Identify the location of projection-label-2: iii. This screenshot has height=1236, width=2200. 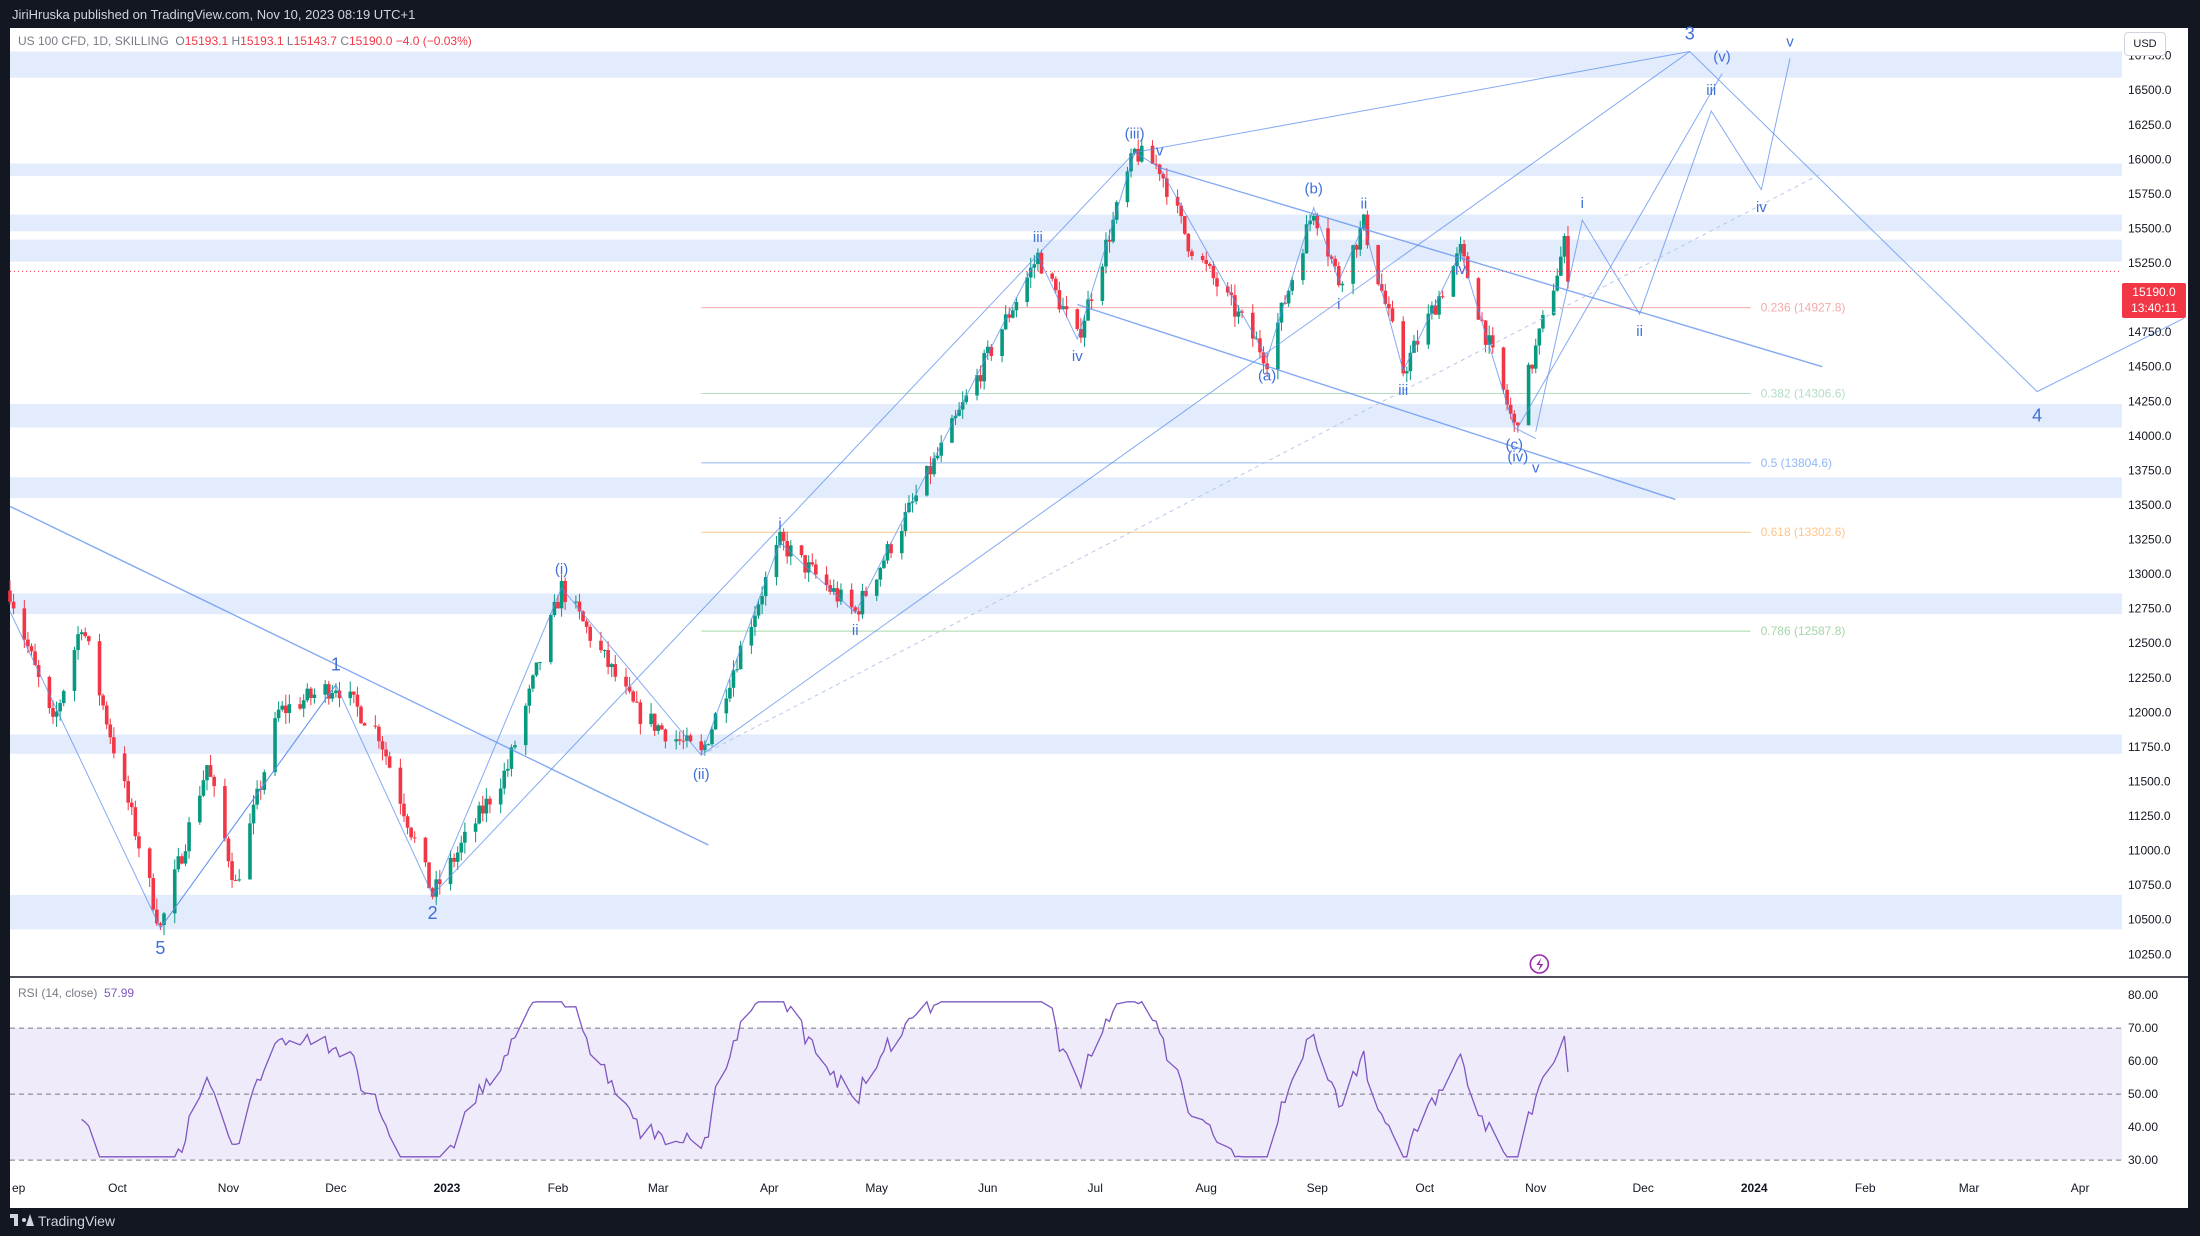
(1711, 90).